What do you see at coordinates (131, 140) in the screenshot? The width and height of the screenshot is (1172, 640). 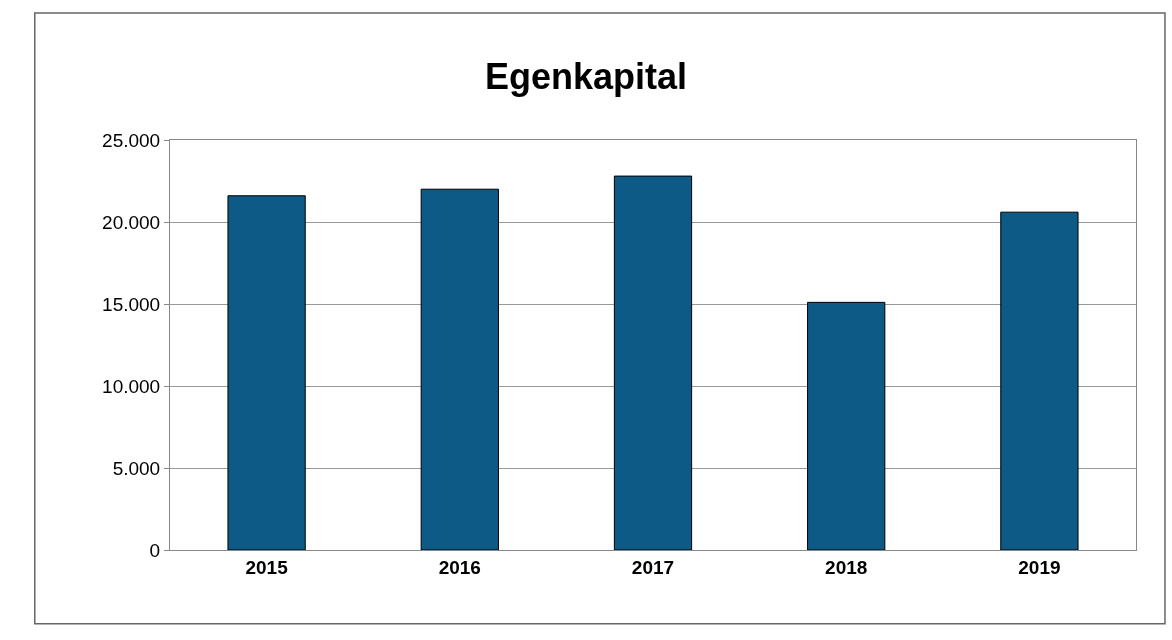 I see `y-tick-label: 25.000` at bounding box center [131, 140].